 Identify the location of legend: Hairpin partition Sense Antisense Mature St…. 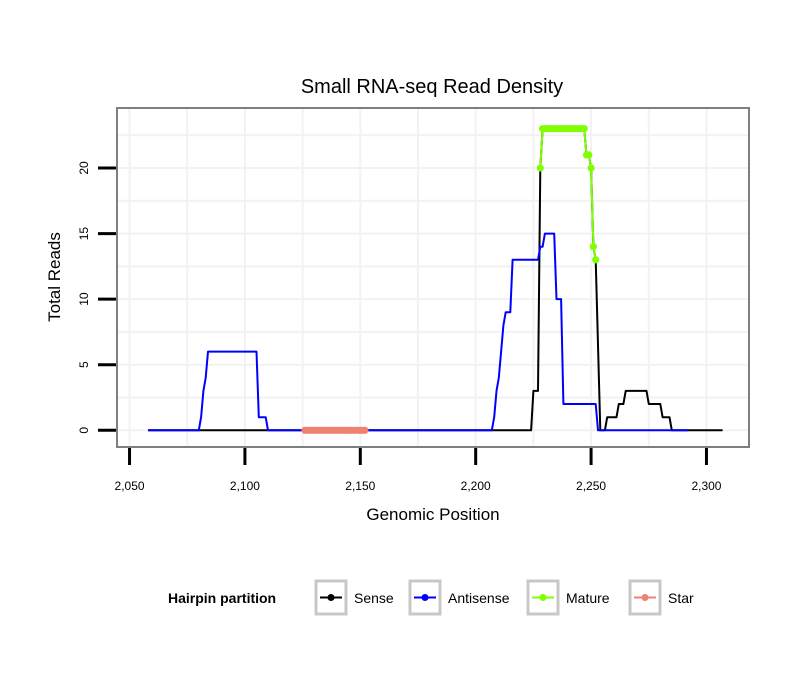
(431, 597).